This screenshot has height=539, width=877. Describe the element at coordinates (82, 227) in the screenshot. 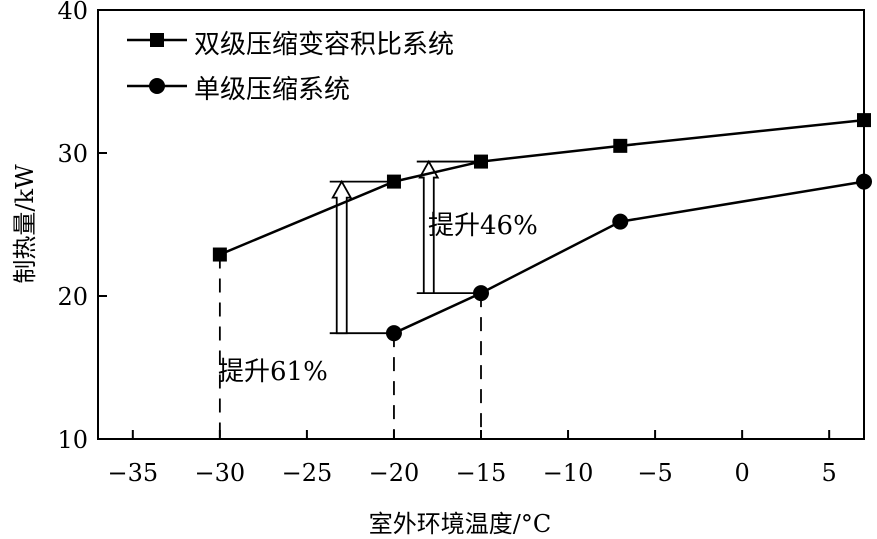

I see `y-ticks: 10 20 30 40` at that location.